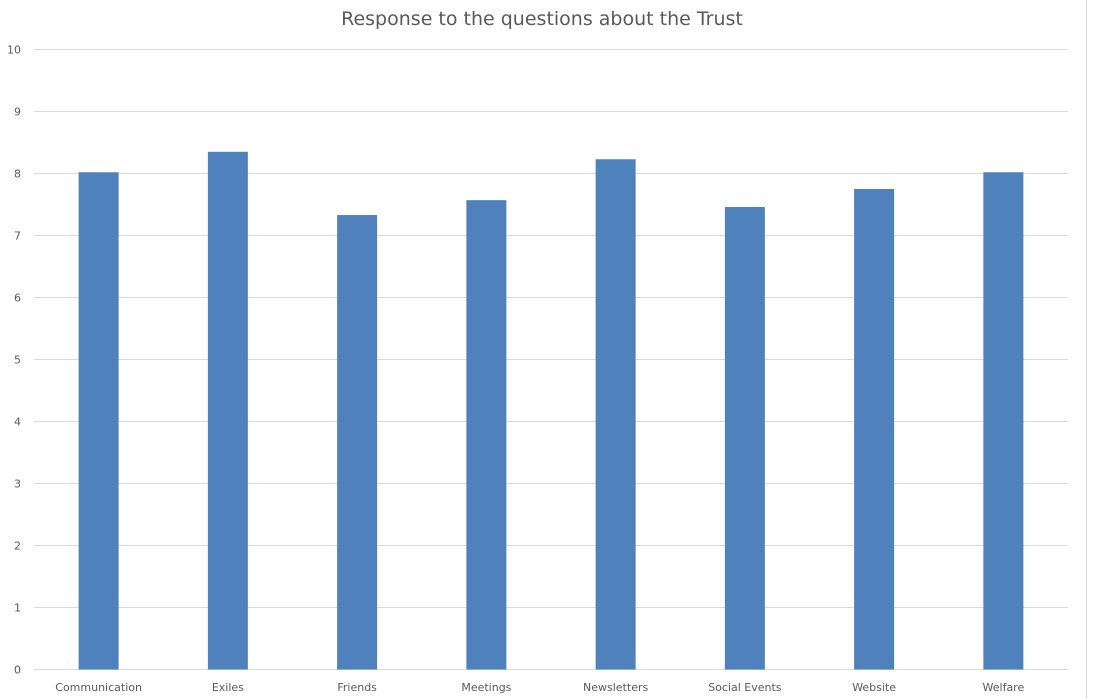  What do you see at coordinates (744, 438) in the screenshot?
I see `bar-social-events` at bounding box center [744, 438].